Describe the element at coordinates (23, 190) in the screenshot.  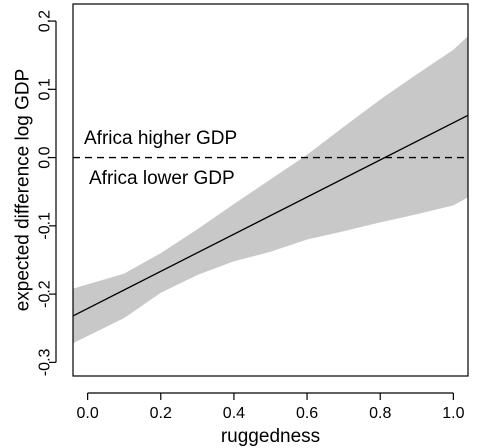
I see `y-axis-label: expected difference log GDP` at that location.